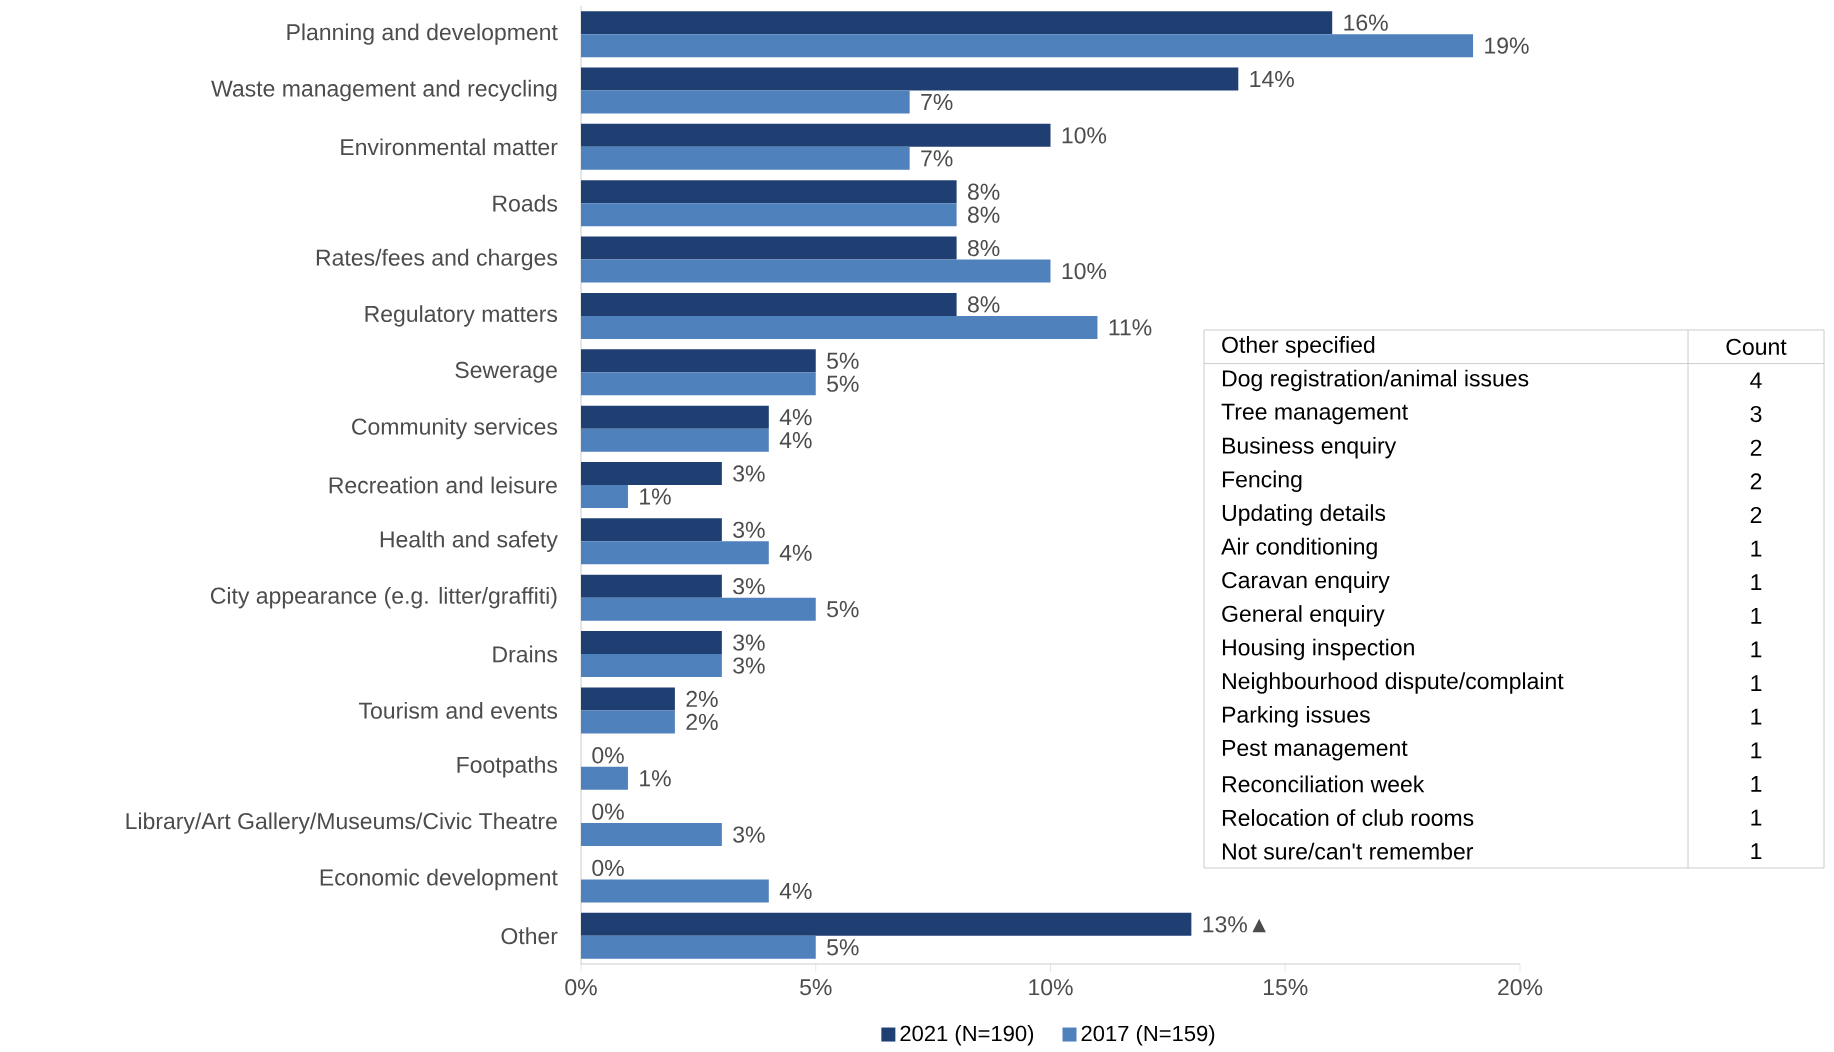  Describe the element at coordinates (1306, 582) in the screenshot. I see `category-label: Caravan enquiry` at that location.